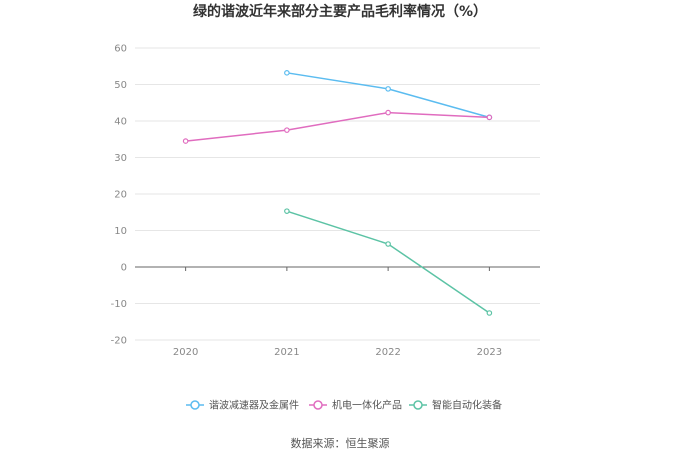 The height and width of the screenshot is (460, 680). Describe the element at coordinates (286, 352) in the screenshot. I see `x-tick-label: 2021` at that location.